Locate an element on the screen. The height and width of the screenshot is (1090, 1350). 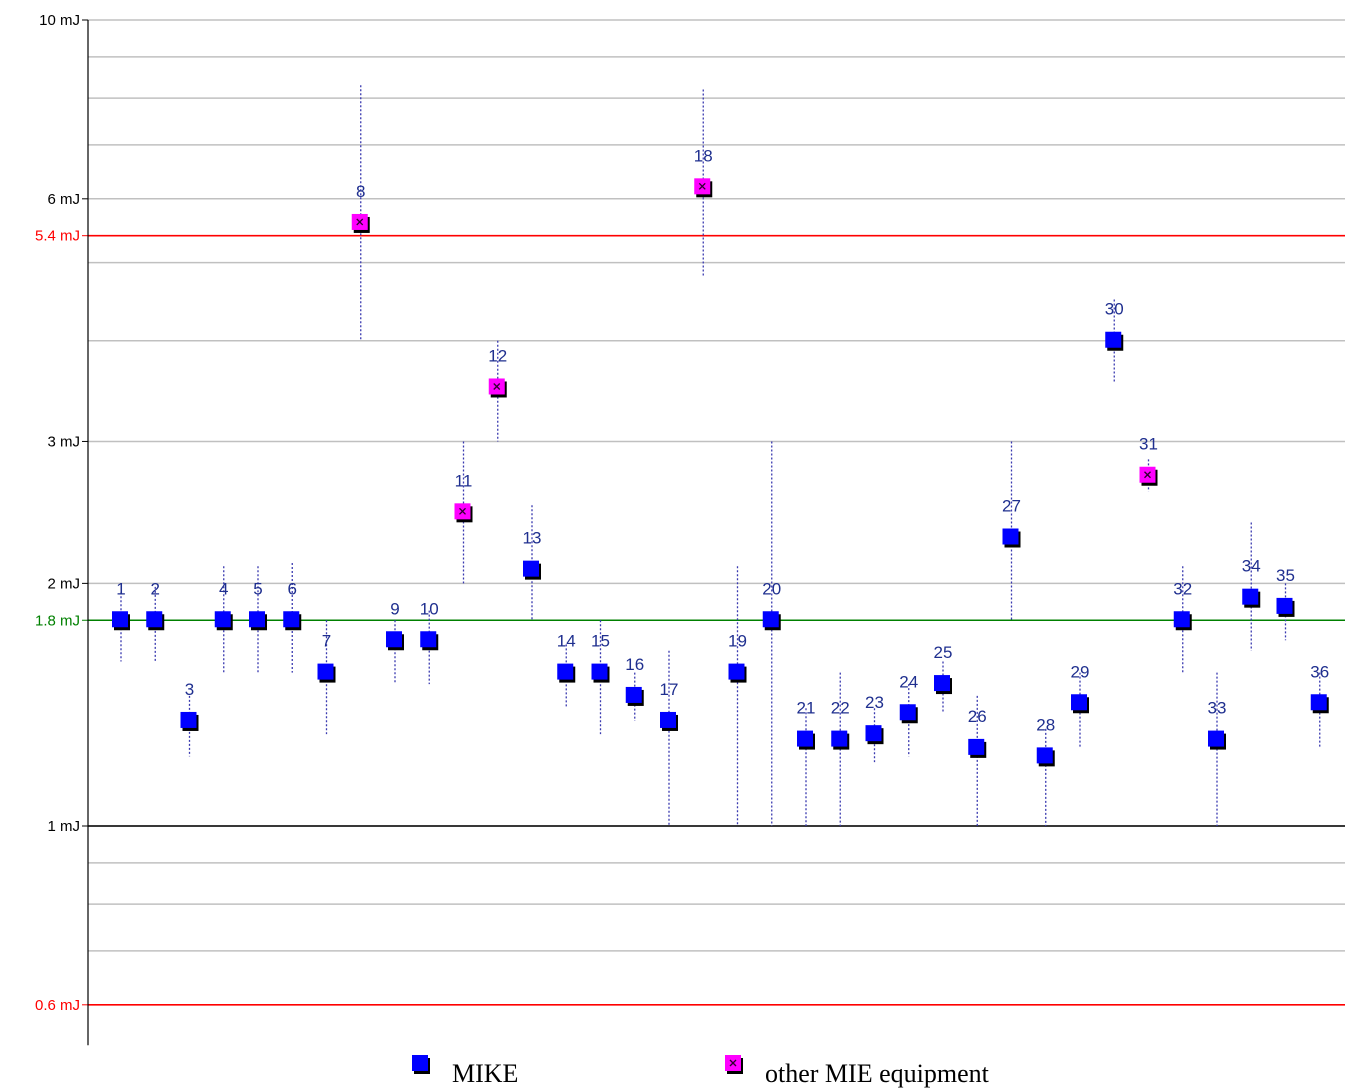
point-label: 23 is located at coordinates (874, 702).